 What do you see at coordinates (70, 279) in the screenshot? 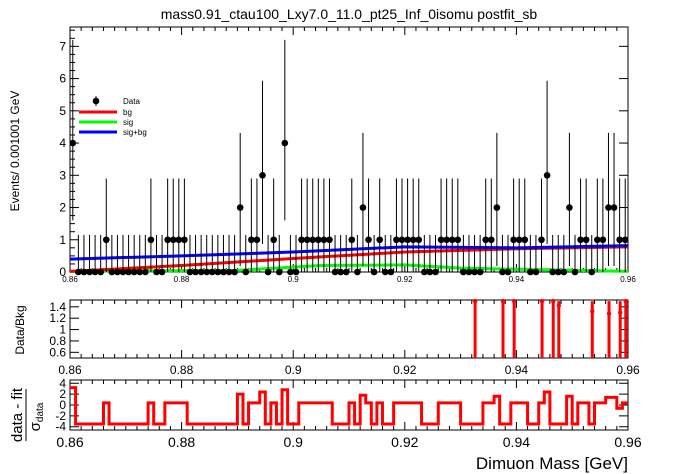
I see `main-xtick-label: 0.86` at bounding box center [70, 279].